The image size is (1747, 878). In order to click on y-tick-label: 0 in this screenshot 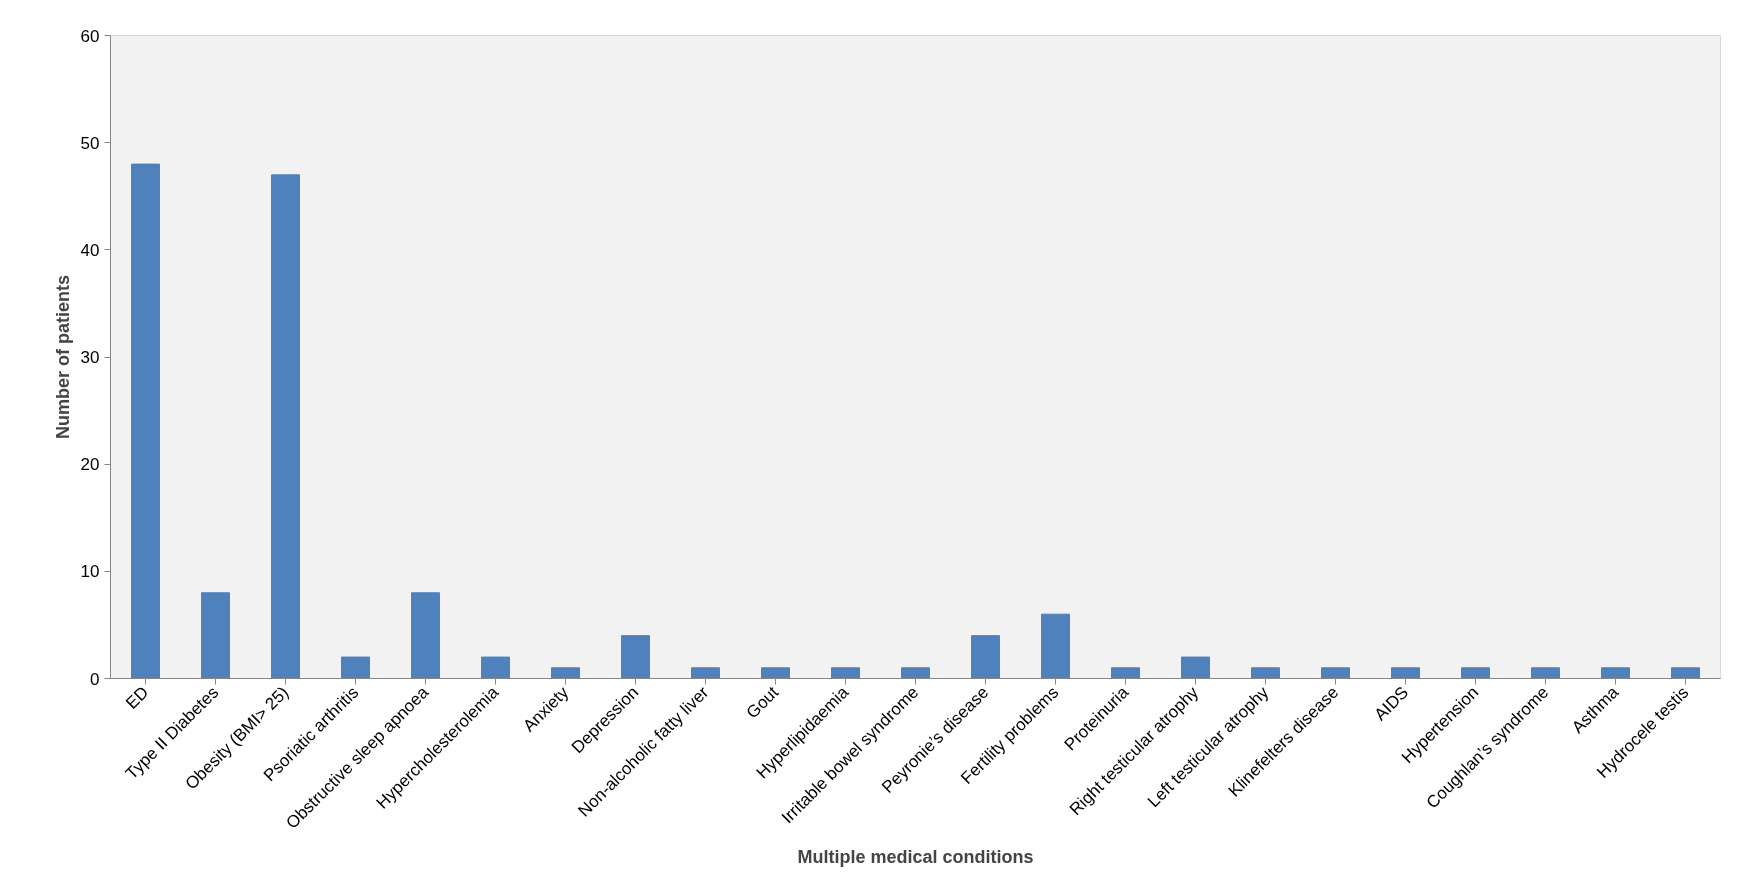, I will do `click(95, 679)`.